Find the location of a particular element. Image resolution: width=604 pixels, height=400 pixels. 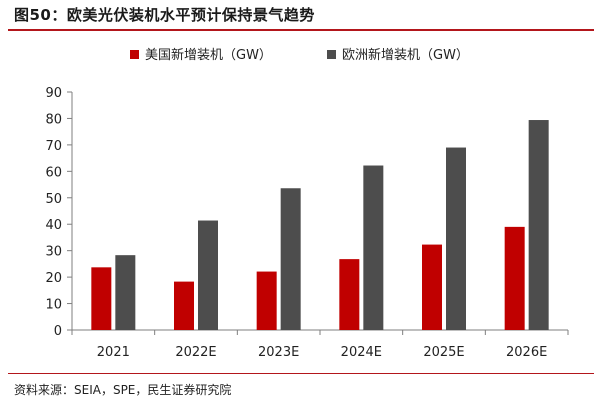

source-note: 资料来源：SEIA，SPE，民生证券研究院 is located at coordinates (123, 390).